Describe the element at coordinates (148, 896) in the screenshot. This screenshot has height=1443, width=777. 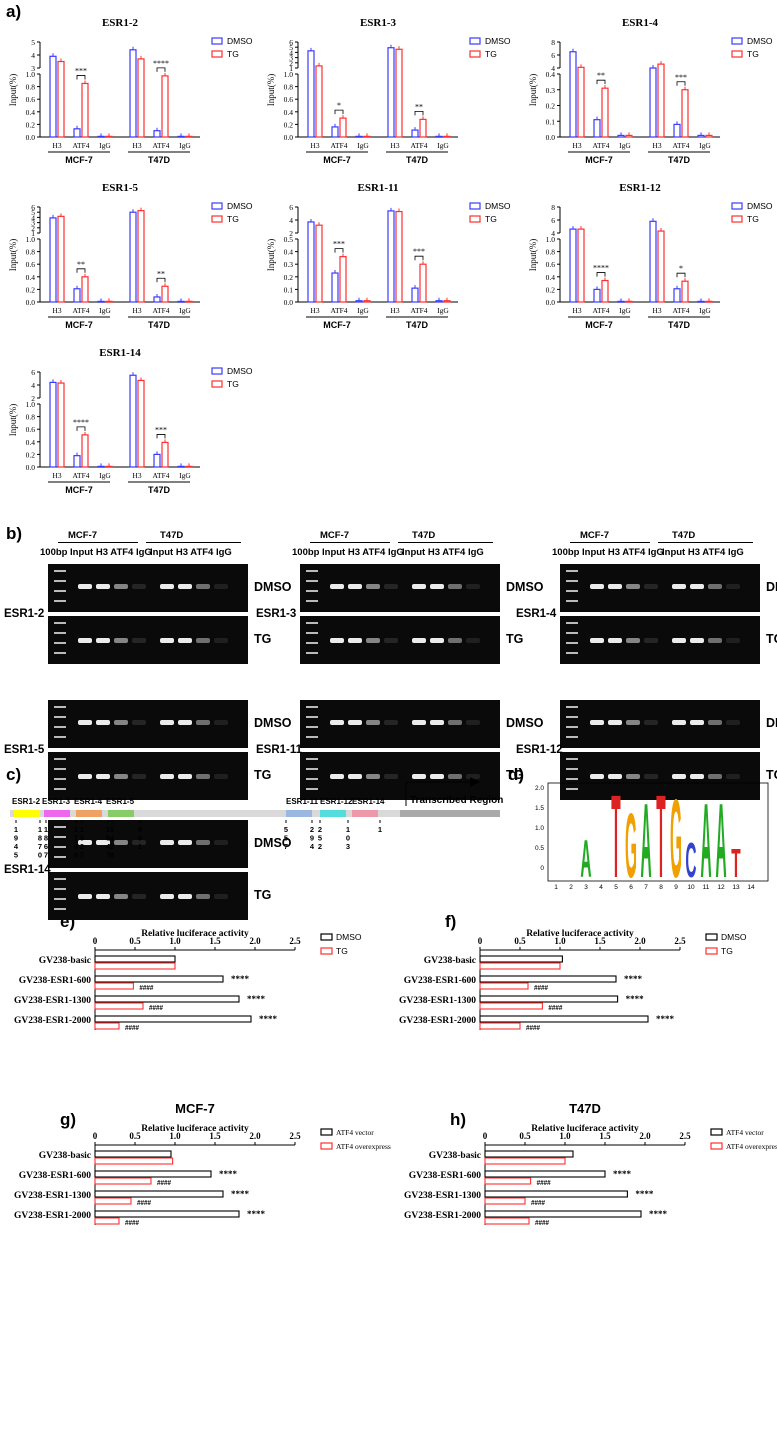
I see `gel-strip-bottom` at that location.